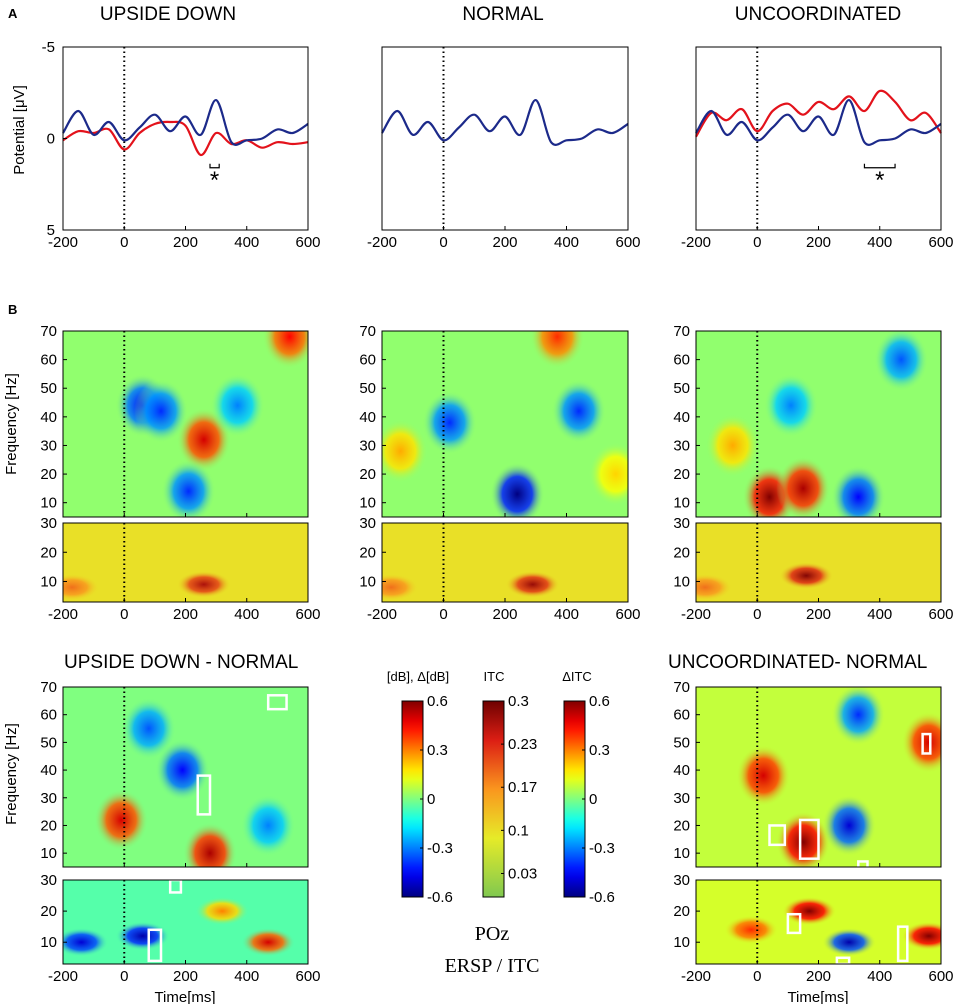 This screenshot has width=964, height=1004. What do you see at coordinates (382, 242) in the screenshot?
I see `erp-xtick-label: -200` at bounding box center [382, 242].